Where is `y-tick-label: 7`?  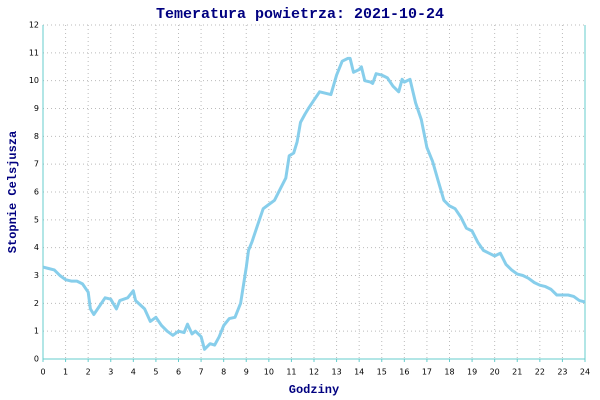
y-tick-label: 7 is located at coordinates (36, 164).